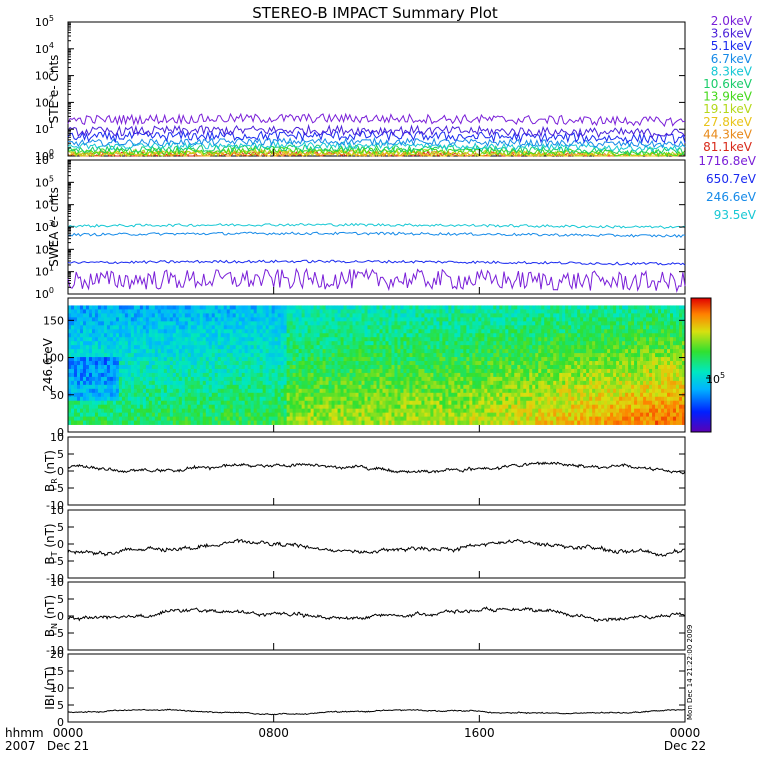 The image size is (780, 780). What do you see at coordinates (54, 89) in the screenshot?
I see `ste-ylabel: STE e- Cnts` at bounding box center [54, 89].